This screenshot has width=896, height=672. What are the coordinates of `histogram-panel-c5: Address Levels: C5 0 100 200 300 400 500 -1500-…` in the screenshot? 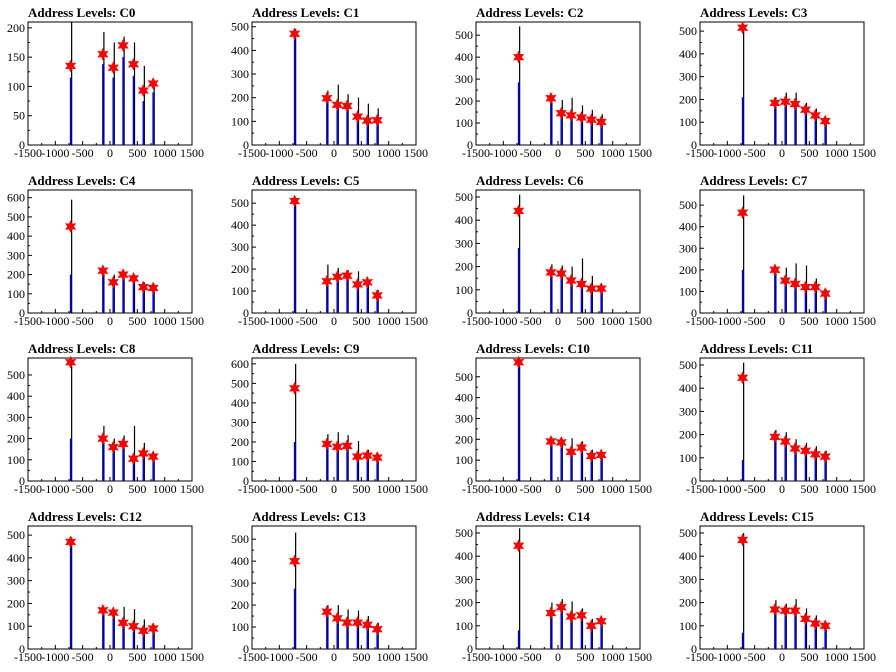 It's located at (336, 252).